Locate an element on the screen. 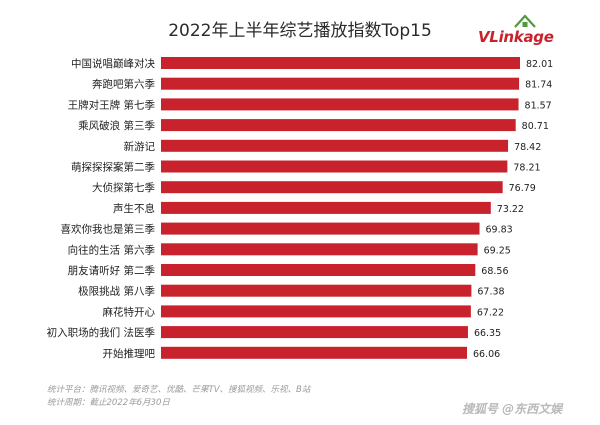  category-label-13: 麻花特开心 is located at coordinates (129, 311).